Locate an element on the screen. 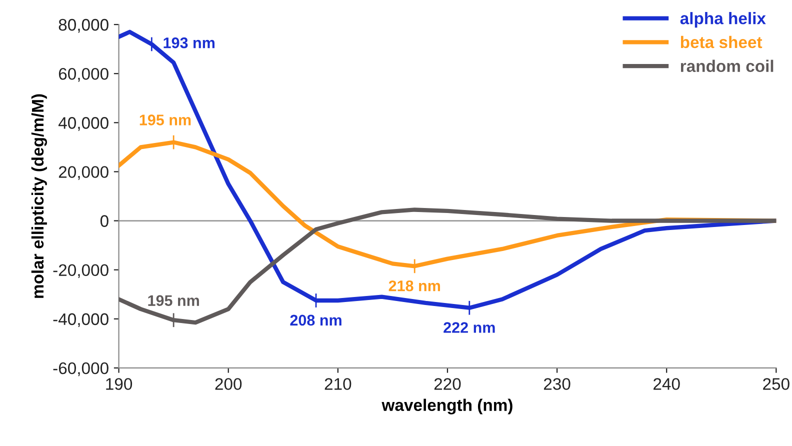 The height and width of the screenshot is (446, 792). x-tick-label: 220 is located at coordinates (447, 384).